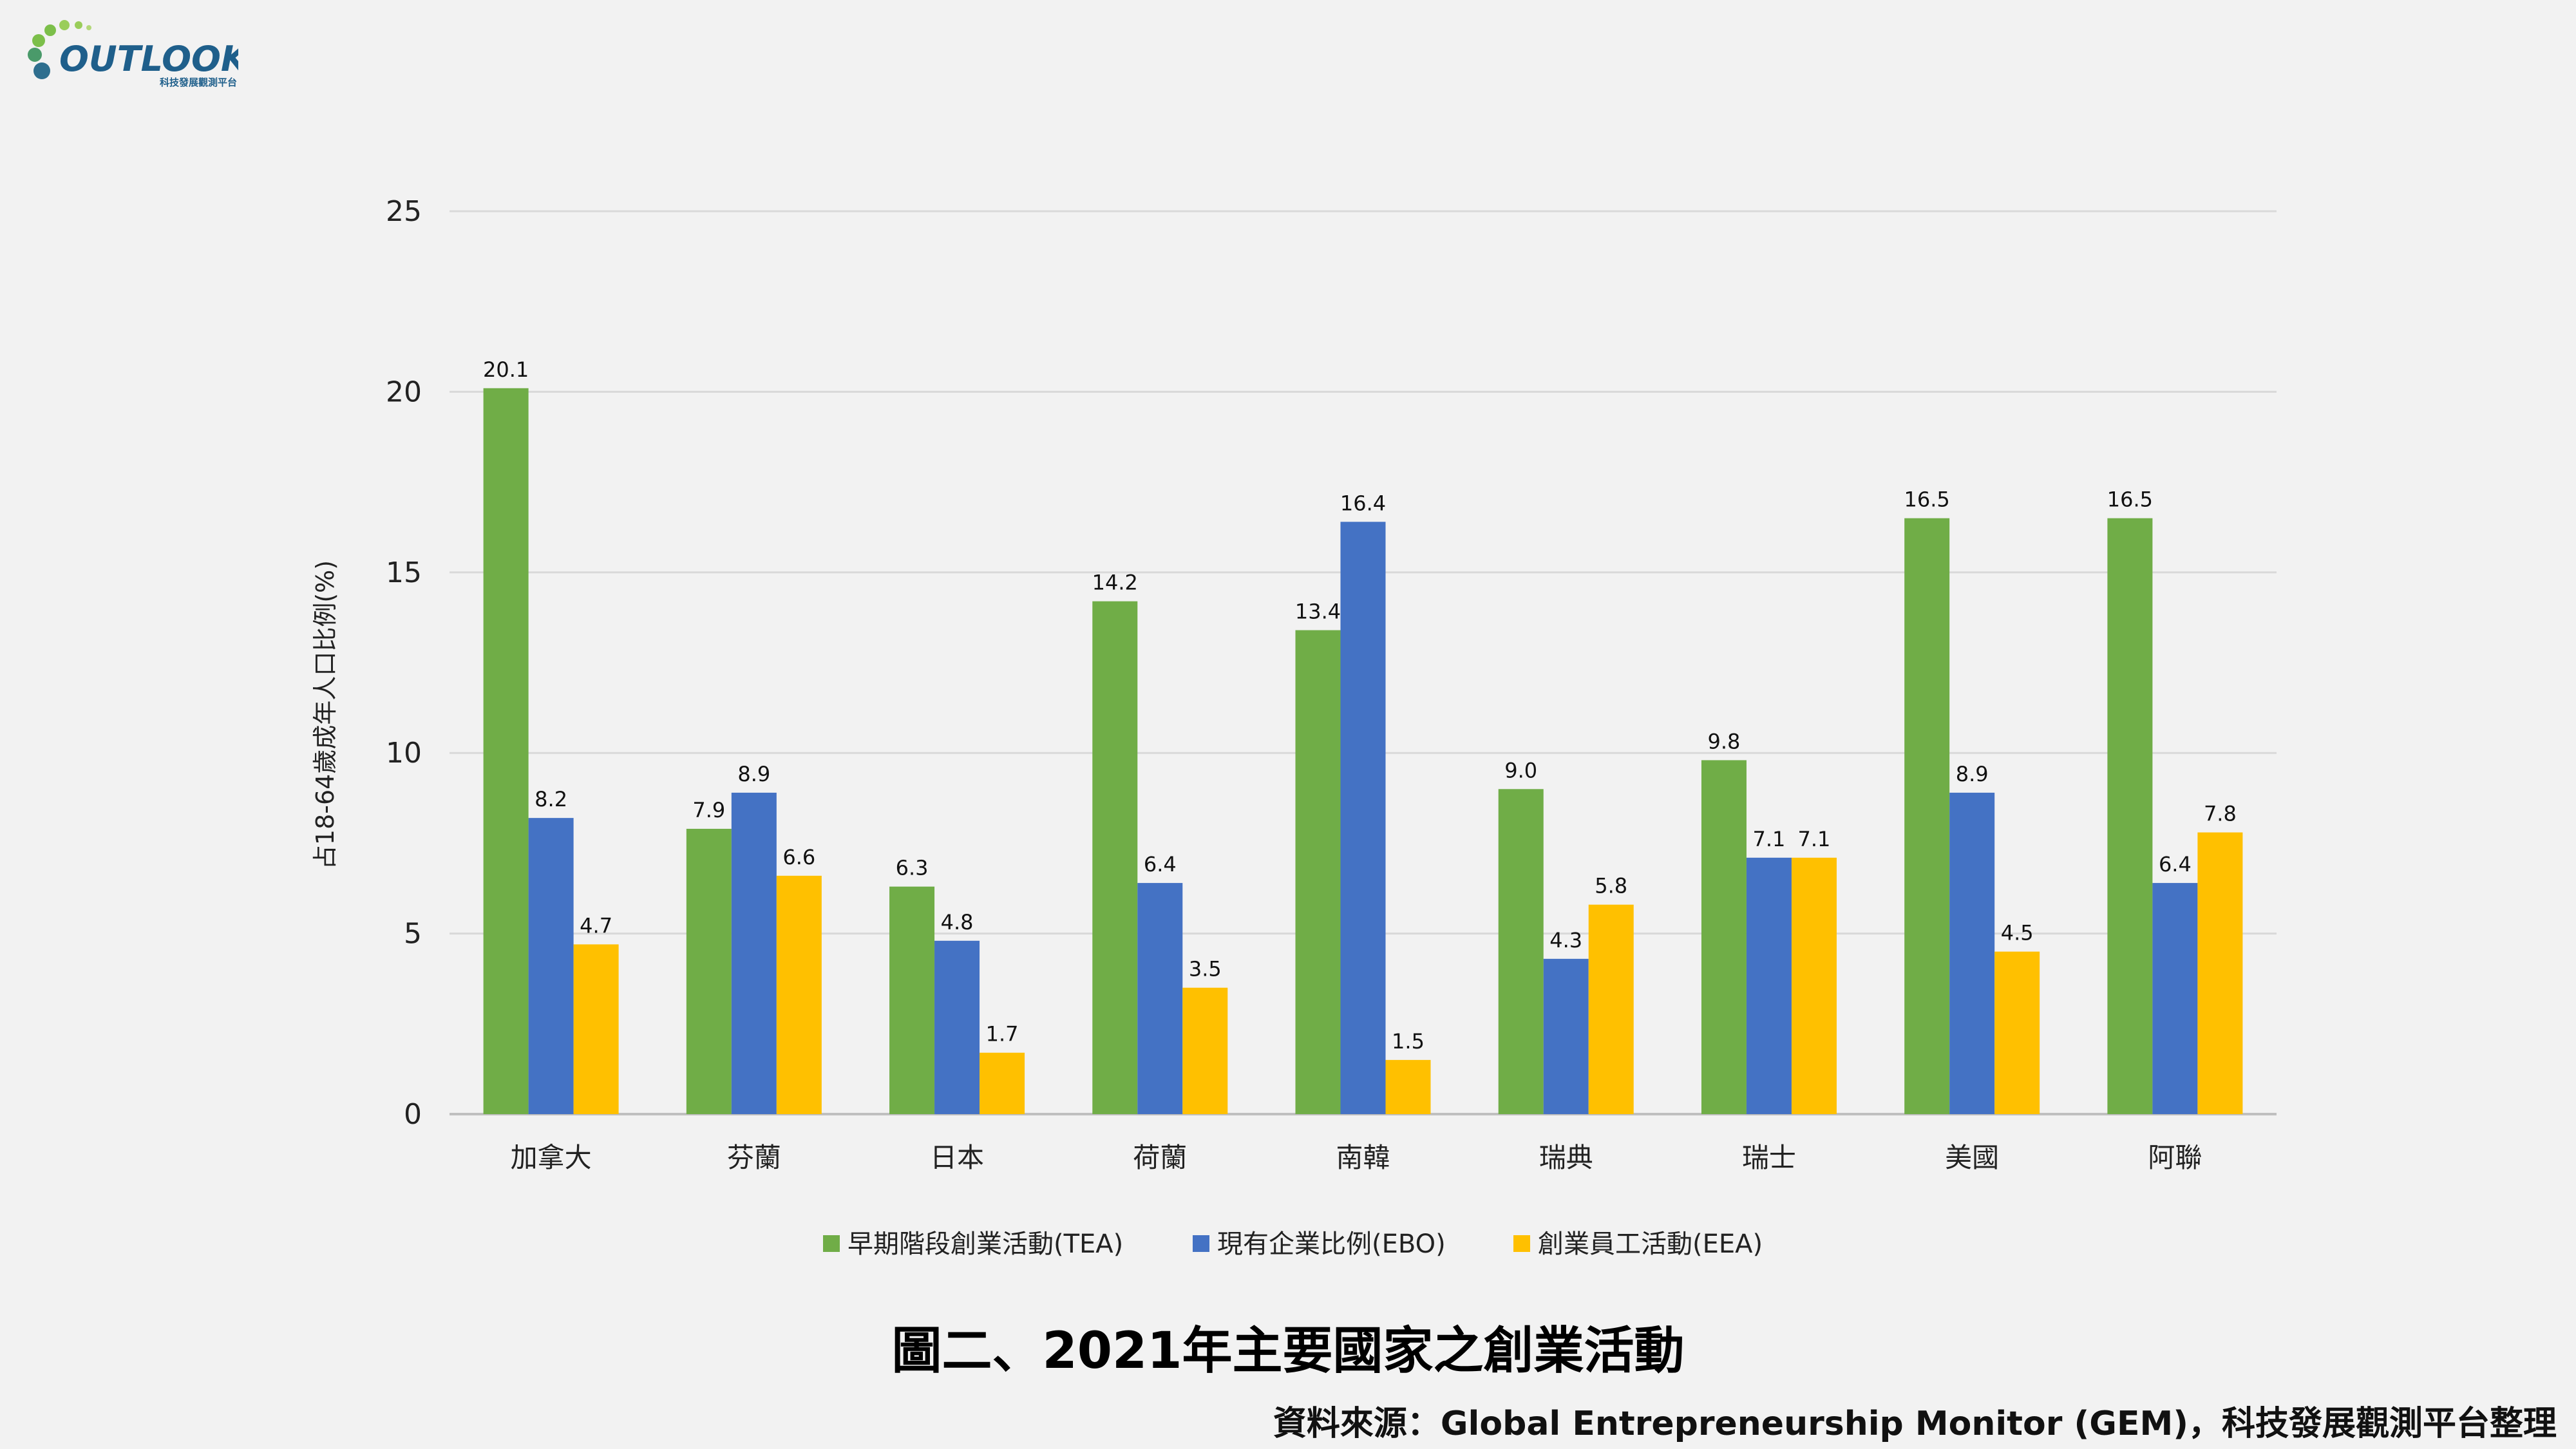 Image resolution: width=2576 pixels, height=1449 pixels. Describe the element at coordinates (1611, 886) in the screenshot. I see `data-label: 5.8` at that location.